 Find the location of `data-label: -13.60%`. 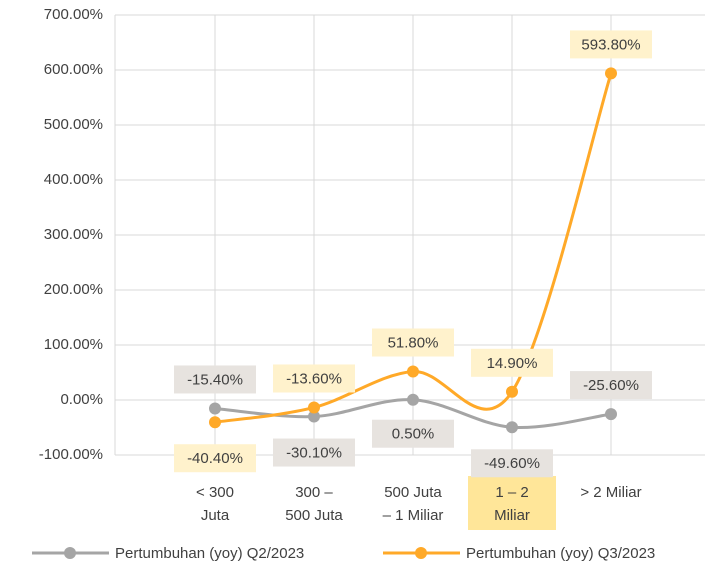

data-label: -13.60% is located at coordinates (314, 378).